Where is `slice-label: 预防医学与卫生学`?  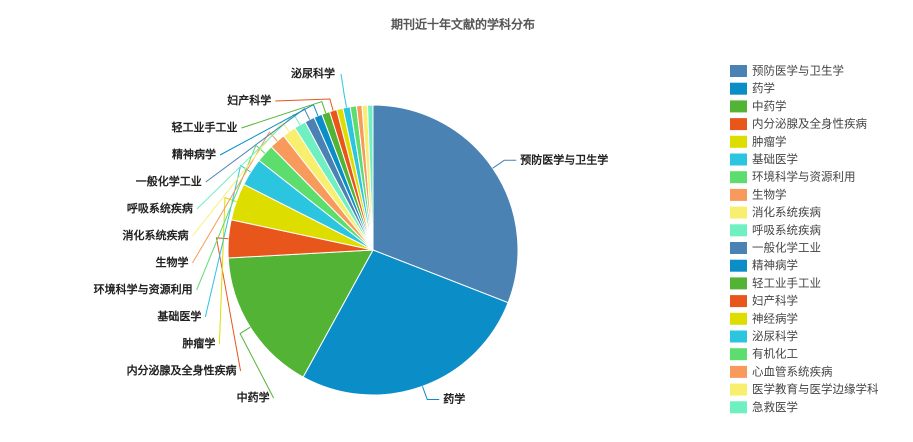
slice-label: 预防医学与卫生学 is located at coordinates (564, 159).